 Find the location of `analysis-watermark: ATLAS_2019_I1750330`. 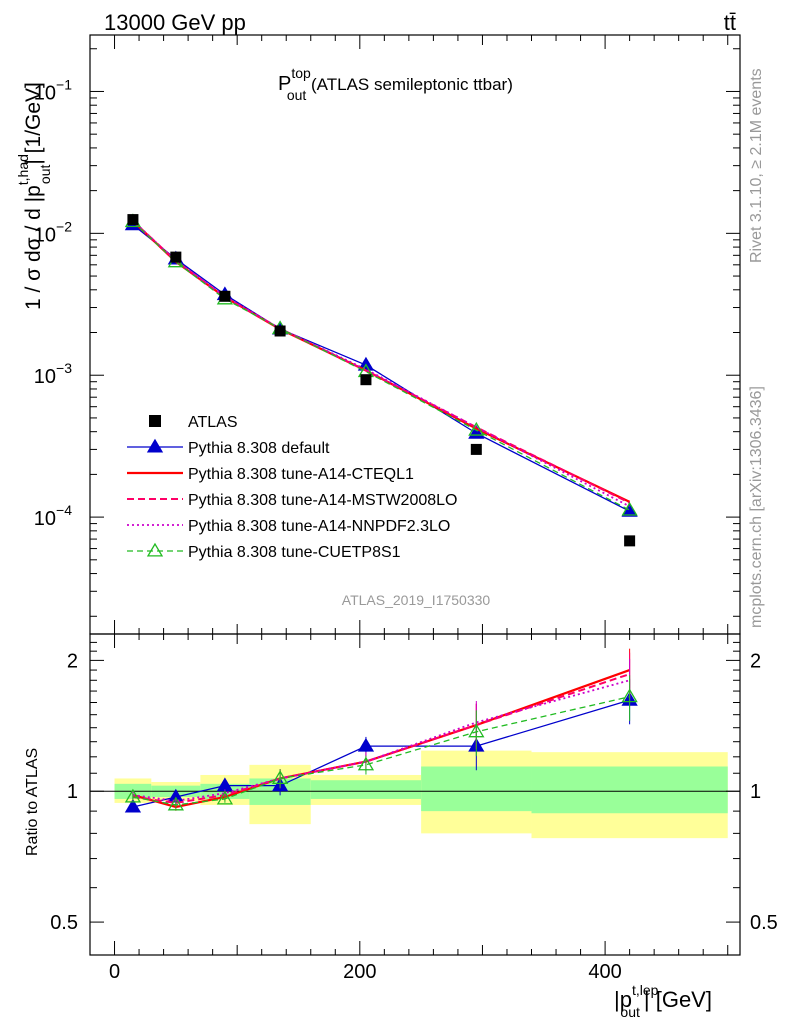

analysis-watermark: ATLAS_2019_I1750330 is located at coordinates (416, 600).